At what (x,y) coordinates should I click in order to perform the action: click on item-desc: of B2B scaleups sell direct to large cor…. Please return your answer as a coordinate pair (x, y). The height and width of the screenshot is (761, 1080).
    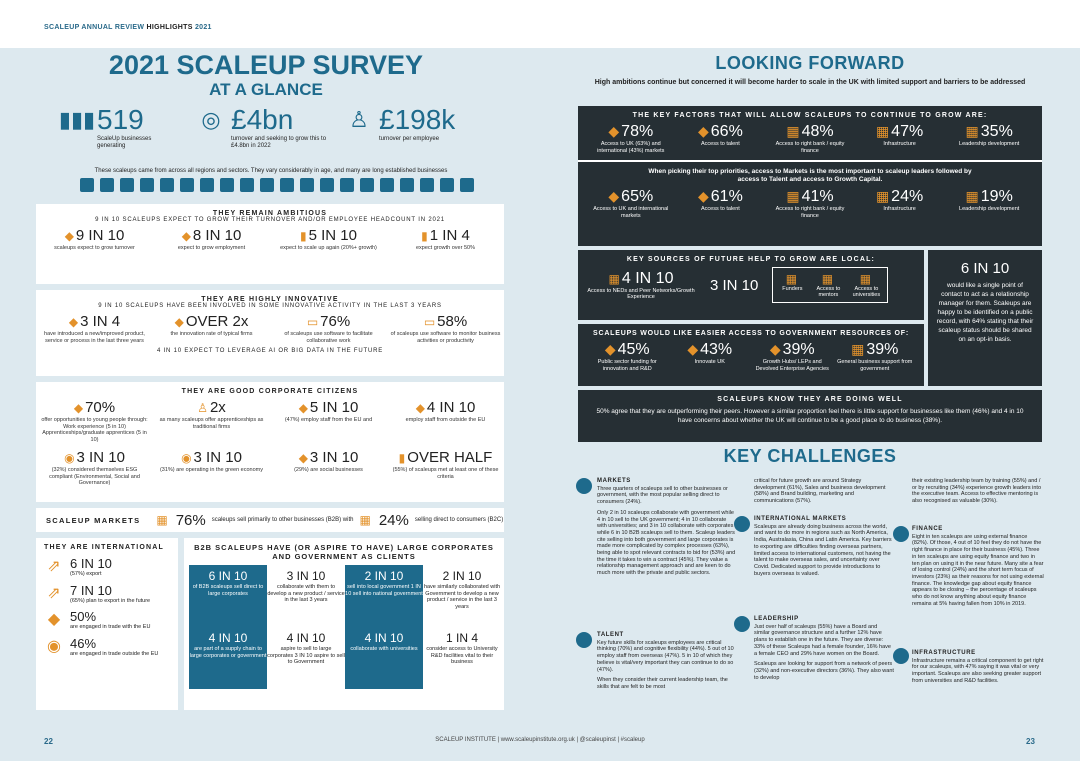
    Looking at the image, I should click on (228, 590).